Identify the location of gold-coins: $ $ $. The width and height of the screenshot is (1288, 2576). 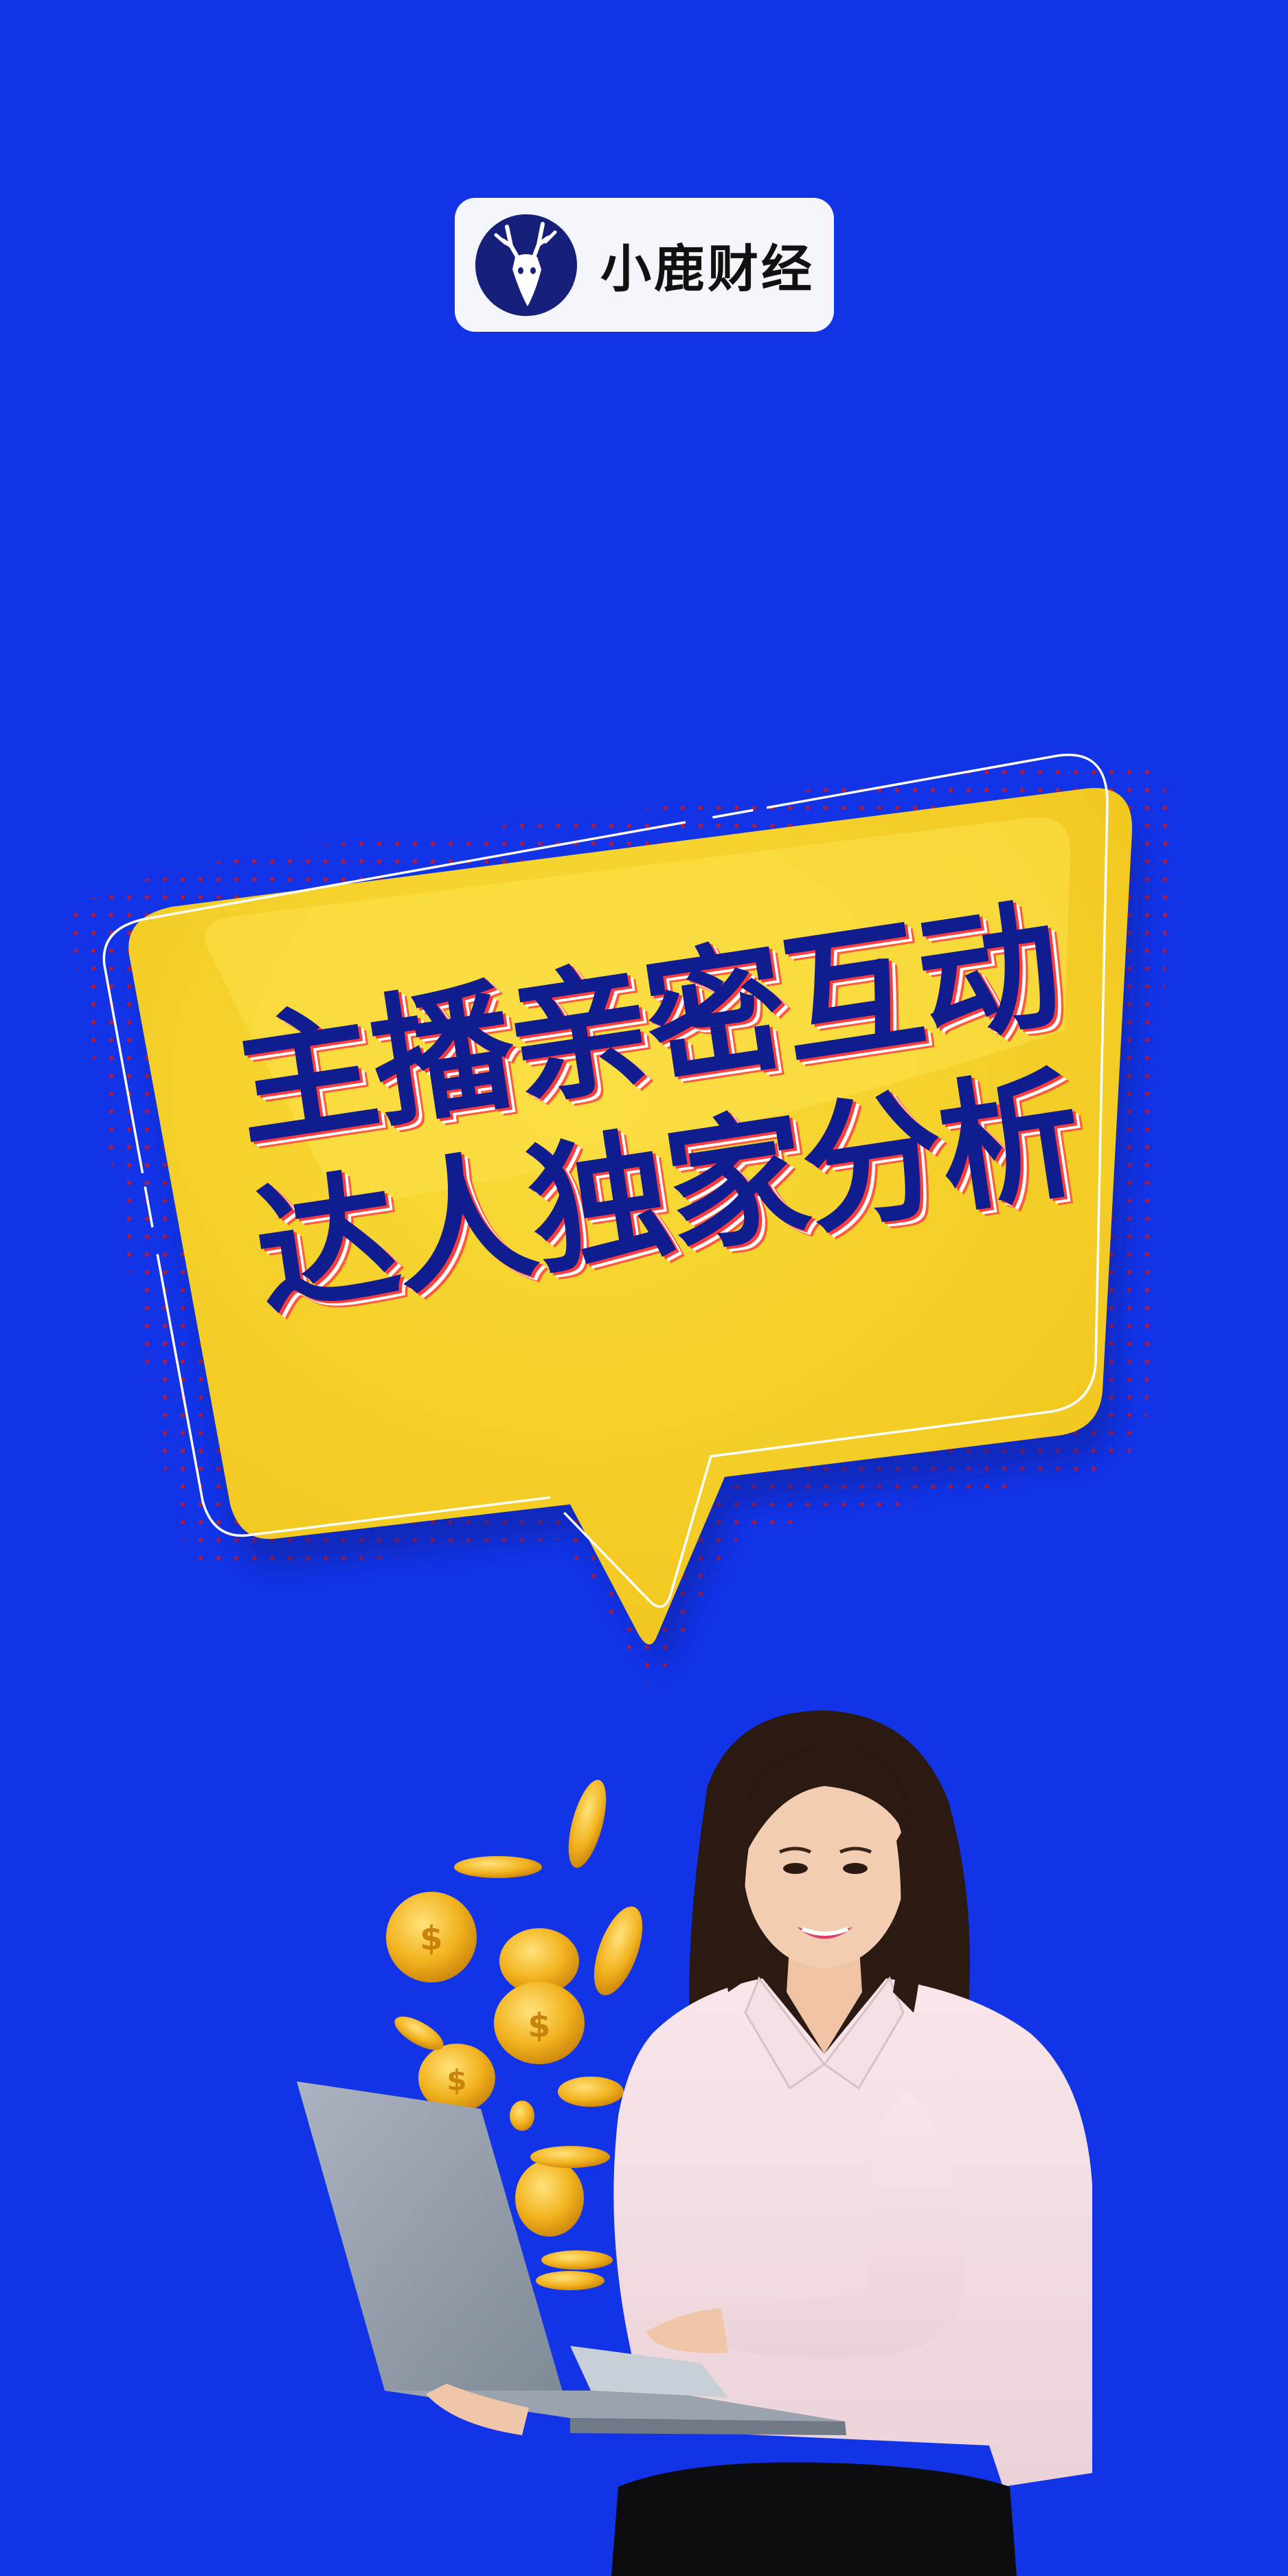
(514, 2034).